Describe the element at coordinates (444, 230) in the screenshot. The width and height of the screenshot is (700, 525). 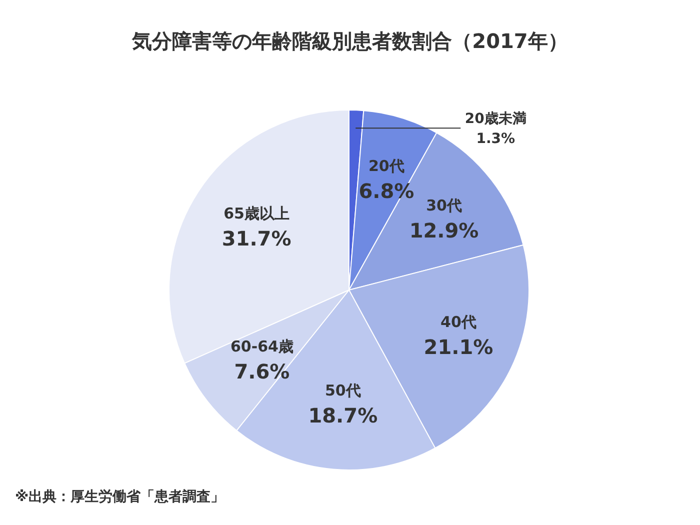
I see `data-label: 12.9%` at that location.